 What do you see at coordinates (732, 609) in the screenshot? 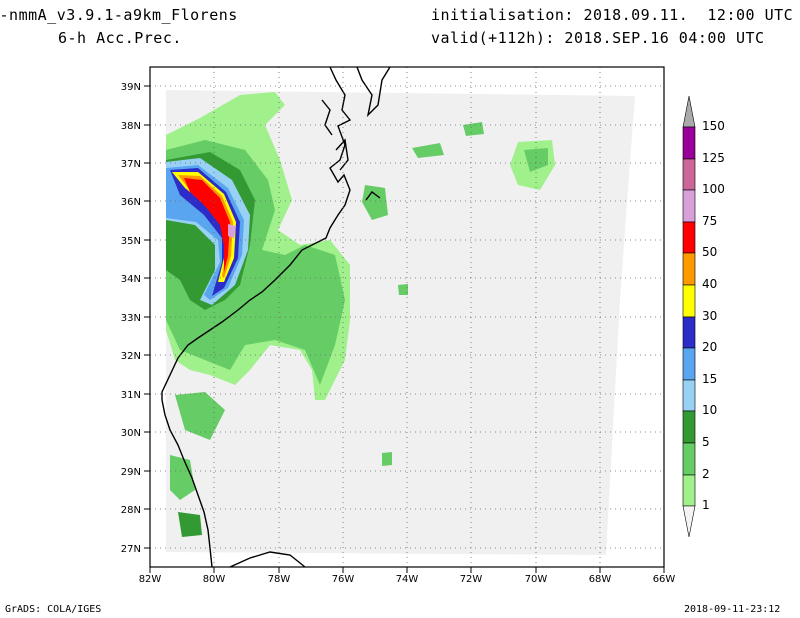
I see `footer-timestamp: 2018-09-11-23:12` at bounding box center [732, 609].